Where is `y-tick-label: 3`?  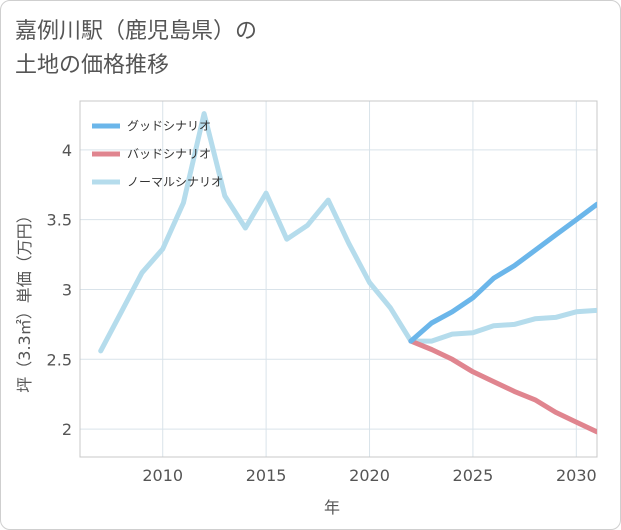
y-tick-label: 3 is located at coordinates (67, 289).